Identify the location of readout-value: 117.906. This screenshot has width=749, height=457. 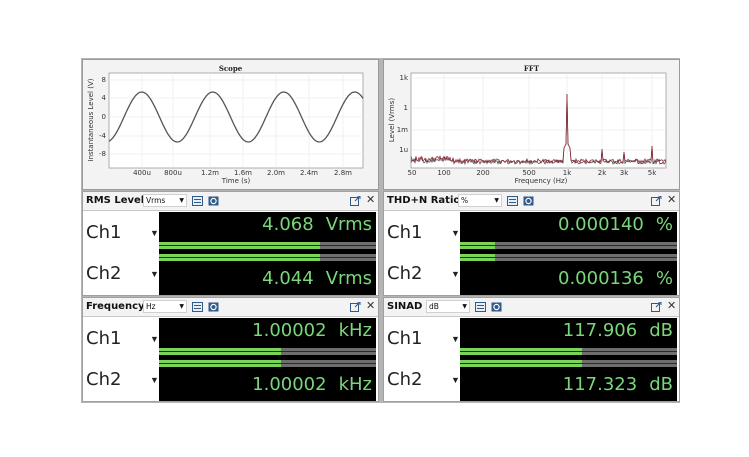
(600, 330).